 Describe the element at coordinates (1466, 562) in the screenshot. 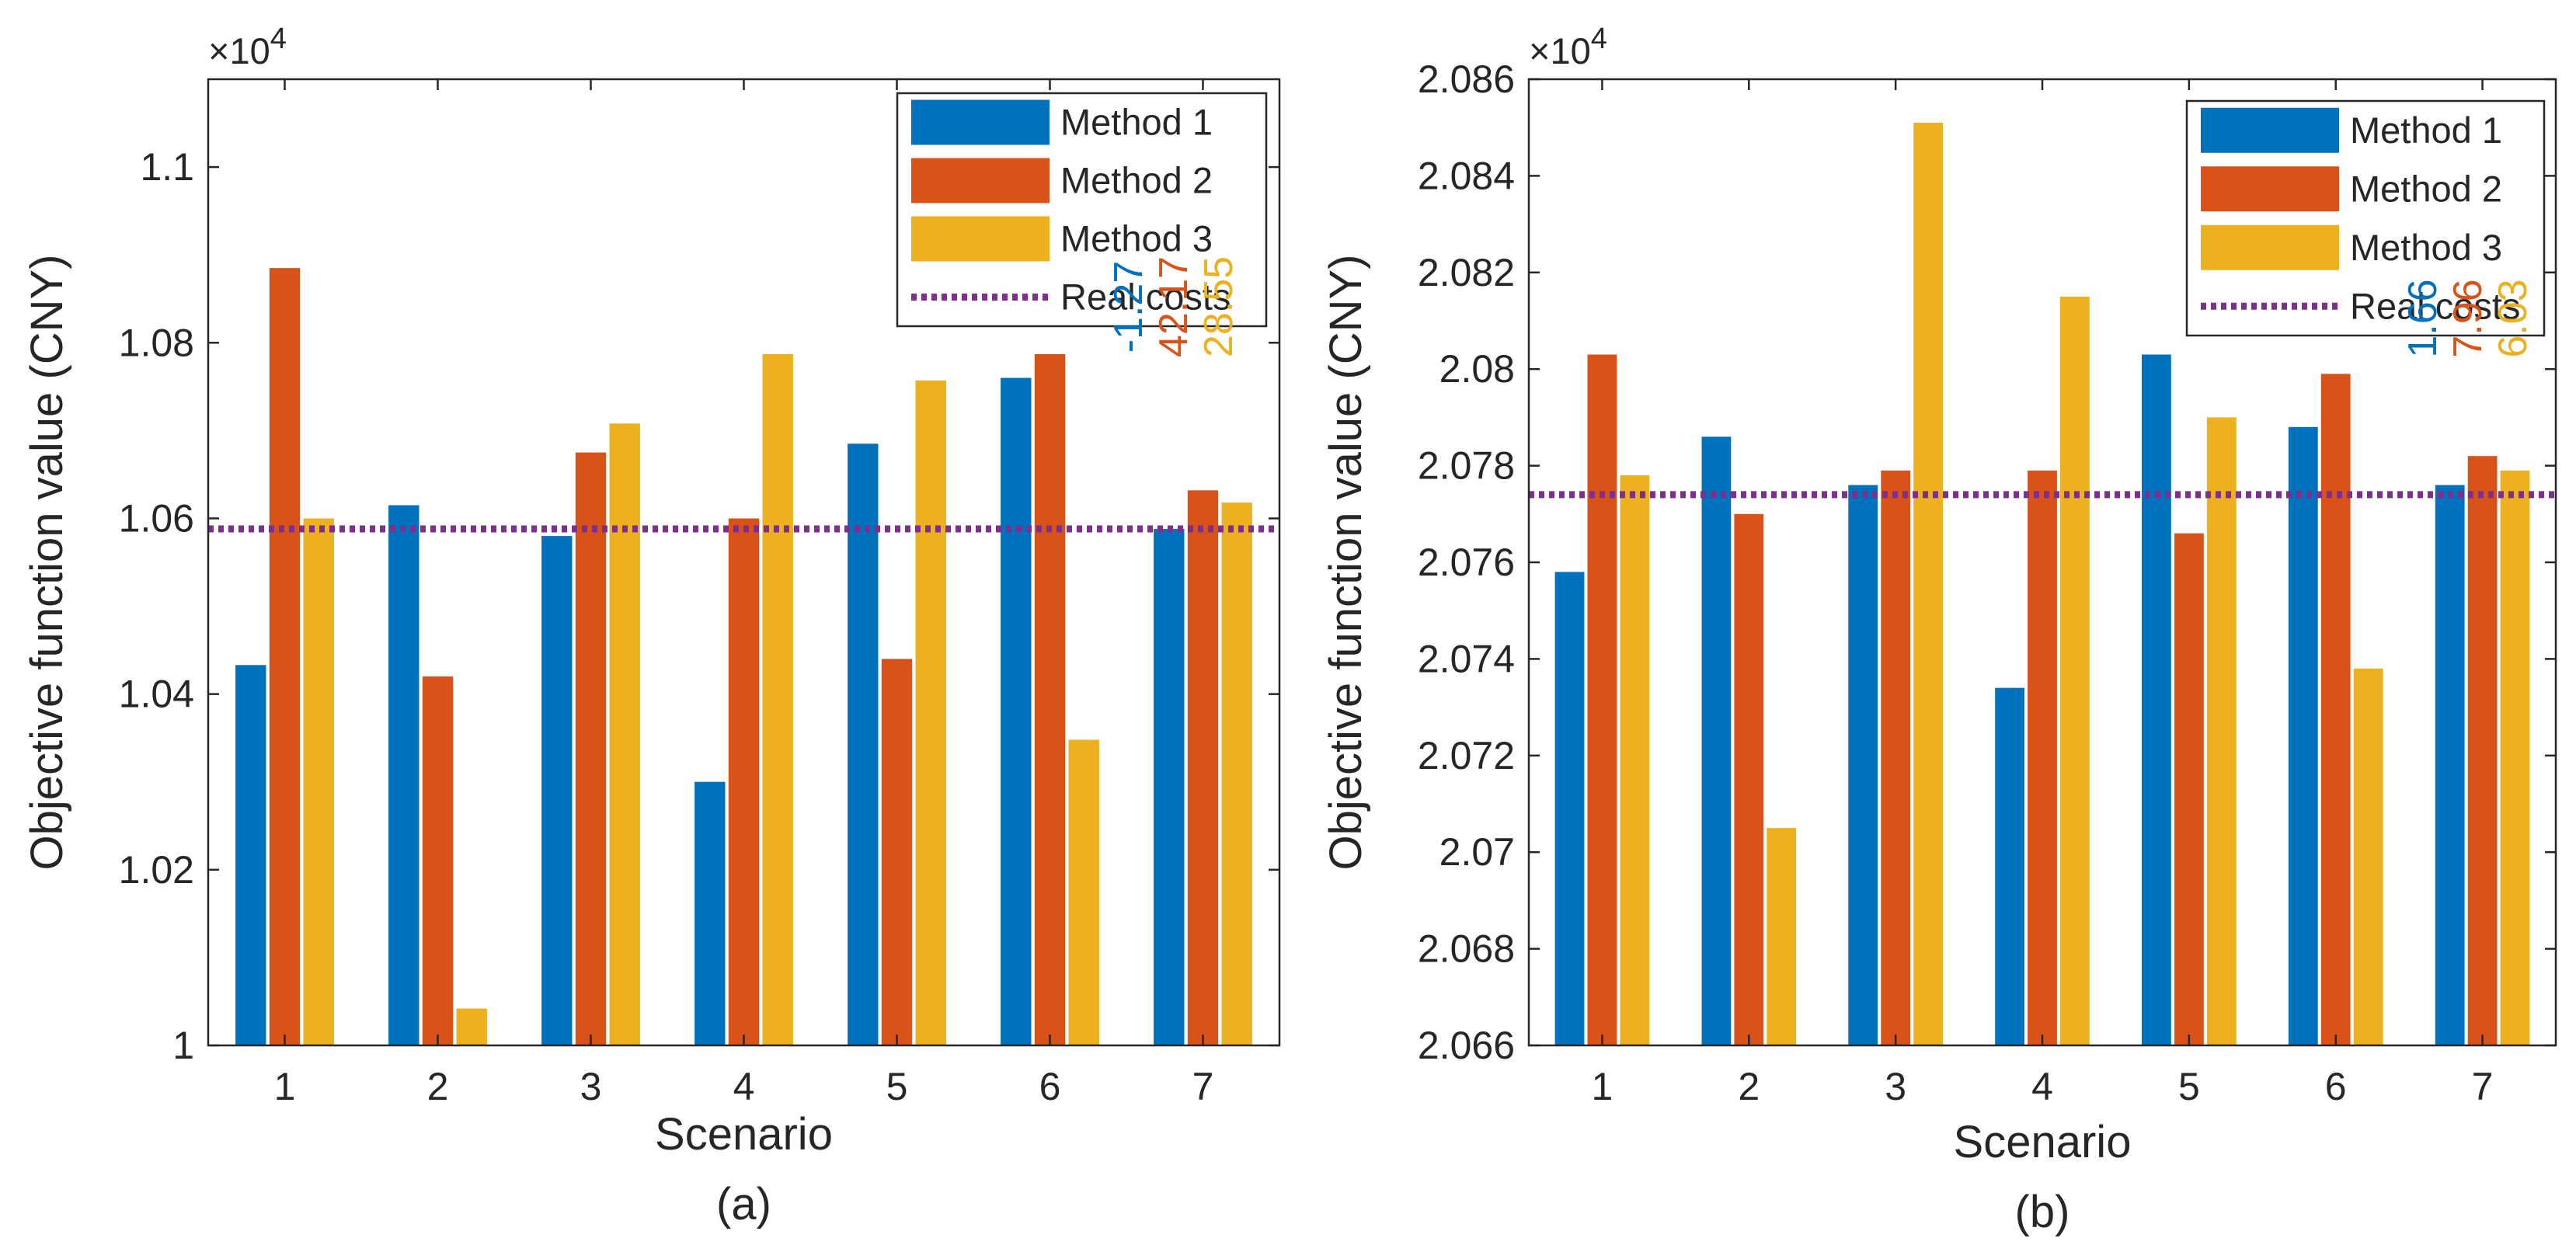

I see `y-tick-label: 2.076` at that location.